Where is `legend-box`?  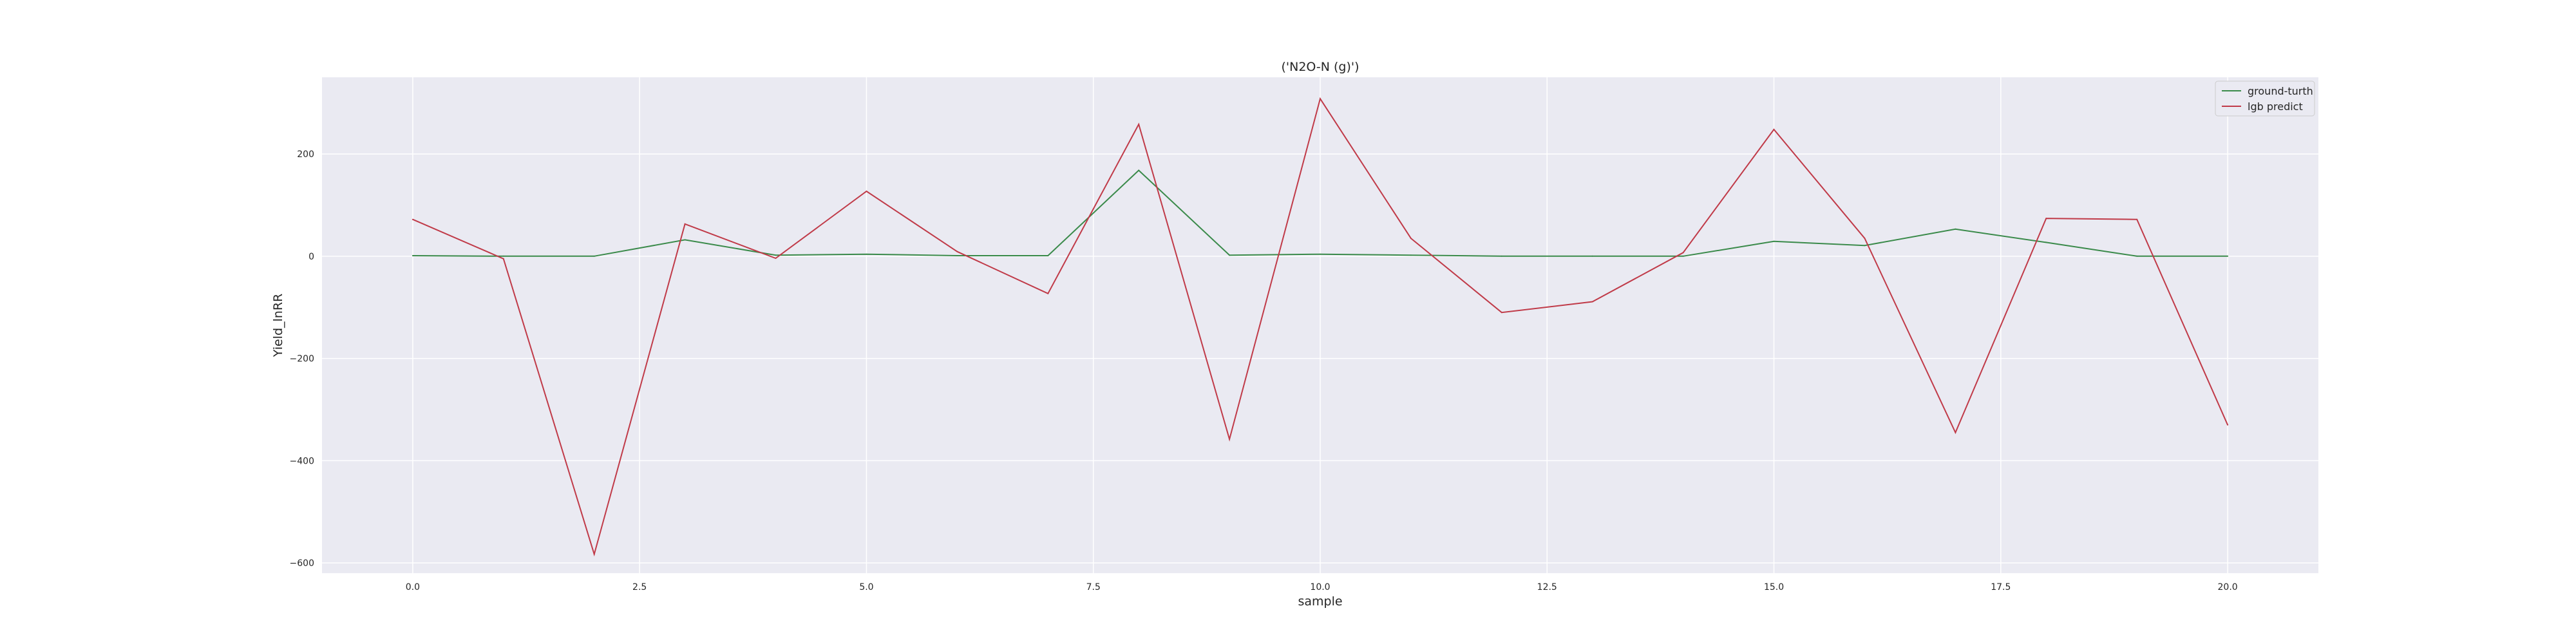 legend-box is located at coordinates (2265, 99).